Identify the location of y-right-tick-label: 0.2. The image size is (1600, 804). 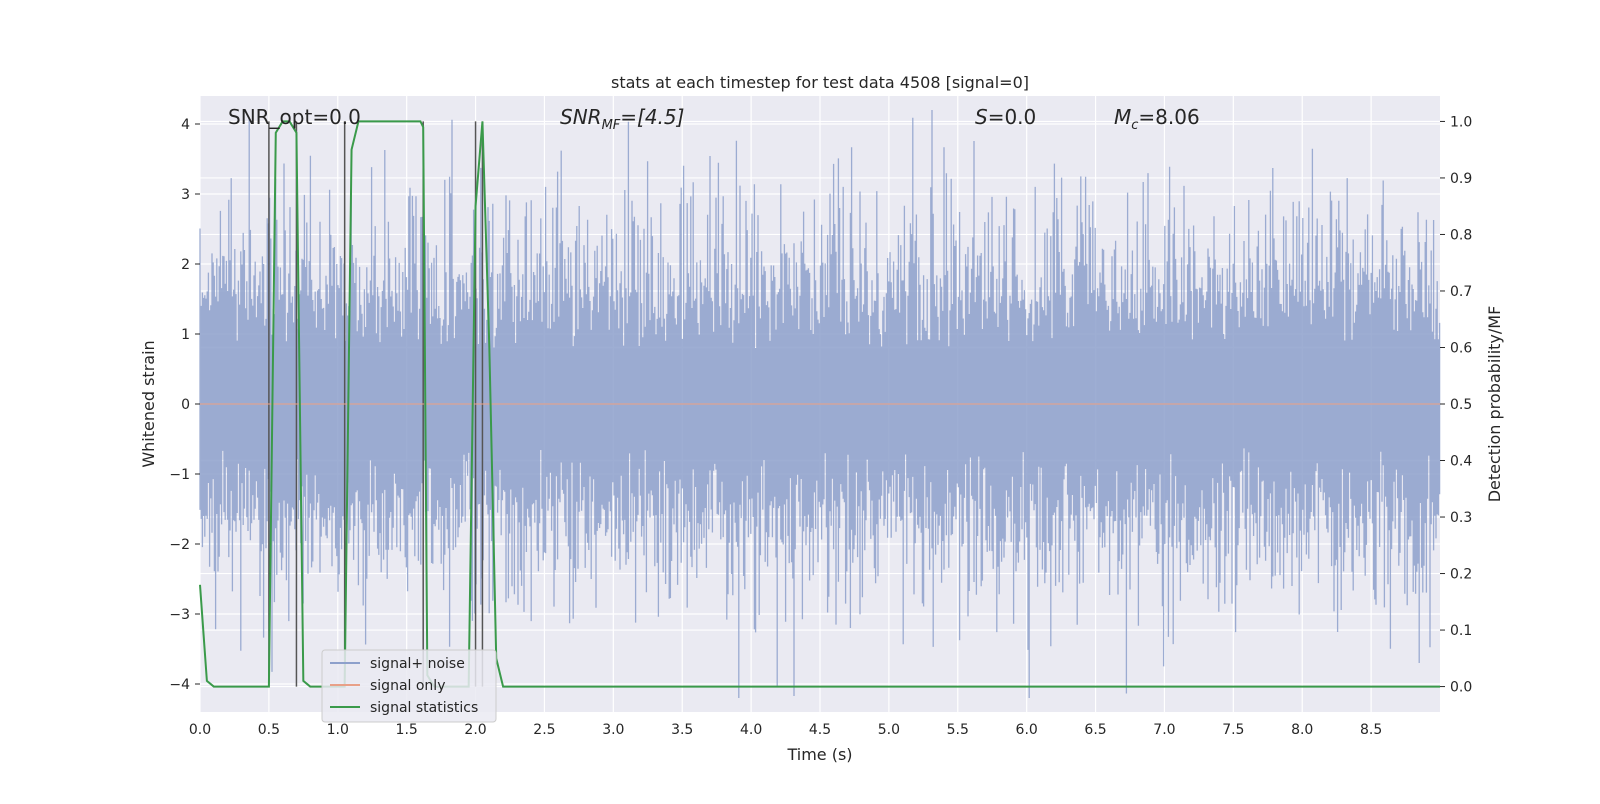
(1461, 575).